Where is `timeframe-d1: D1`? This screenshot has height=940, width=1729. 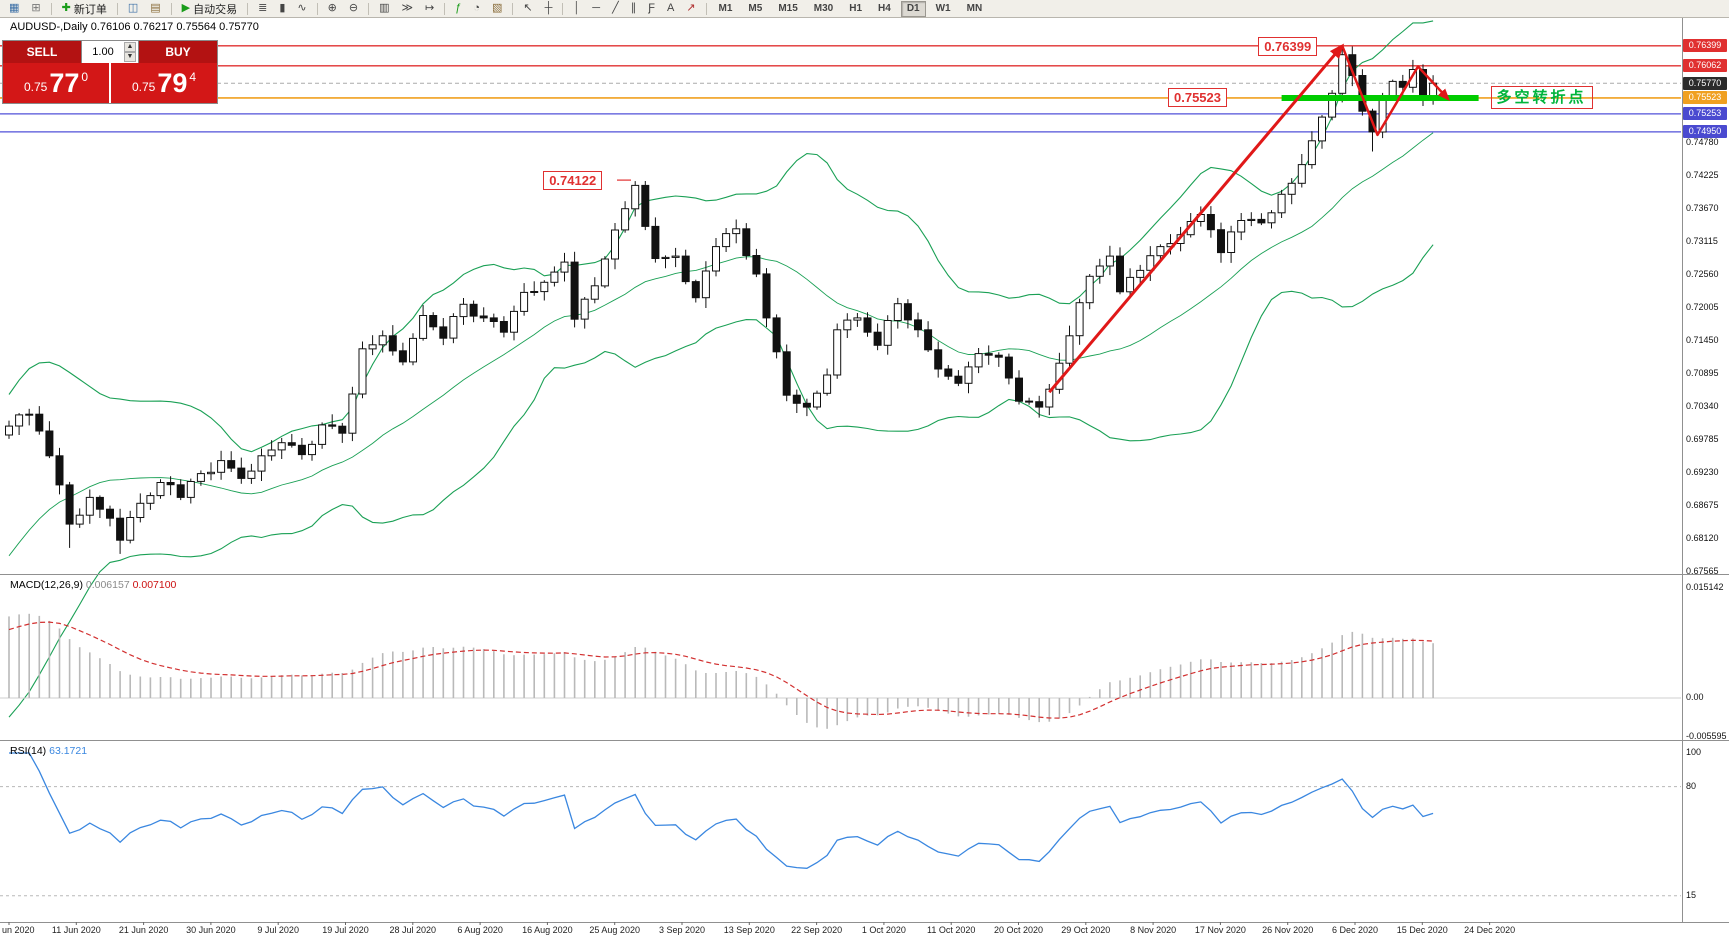 timeframe-d1: D1 is located at coordinates (913, 8).